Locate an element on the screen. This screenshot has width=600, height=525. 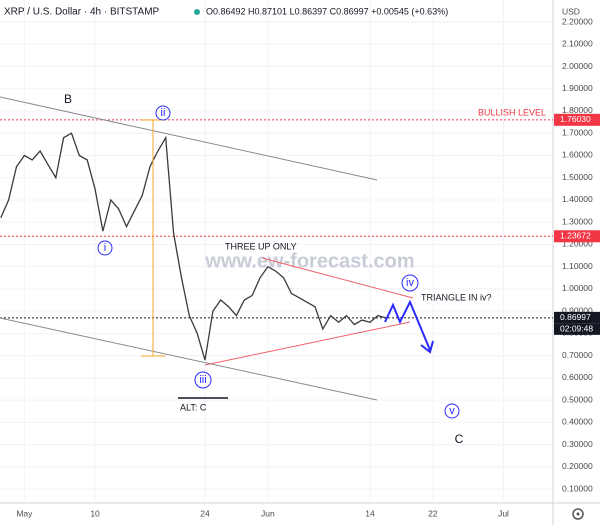
currency: USD is located at coordinates (571, 11).